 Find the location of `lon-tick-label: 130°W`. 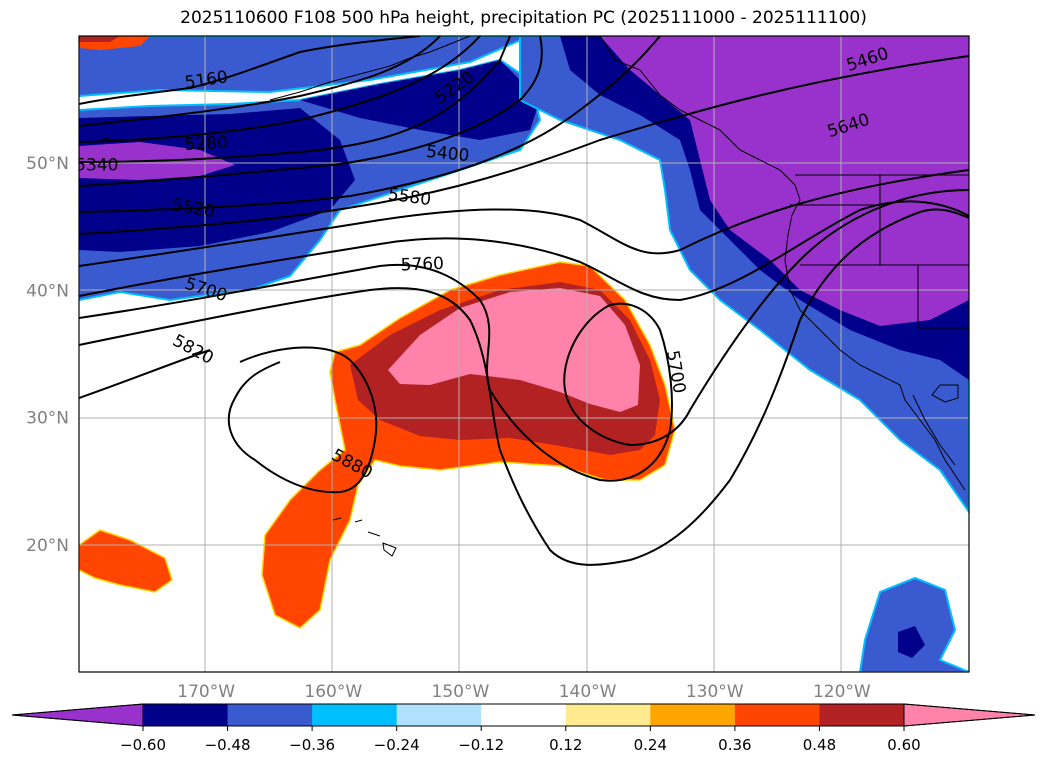

lon-tick-label: 130°W is located at coordinates (715, 692).